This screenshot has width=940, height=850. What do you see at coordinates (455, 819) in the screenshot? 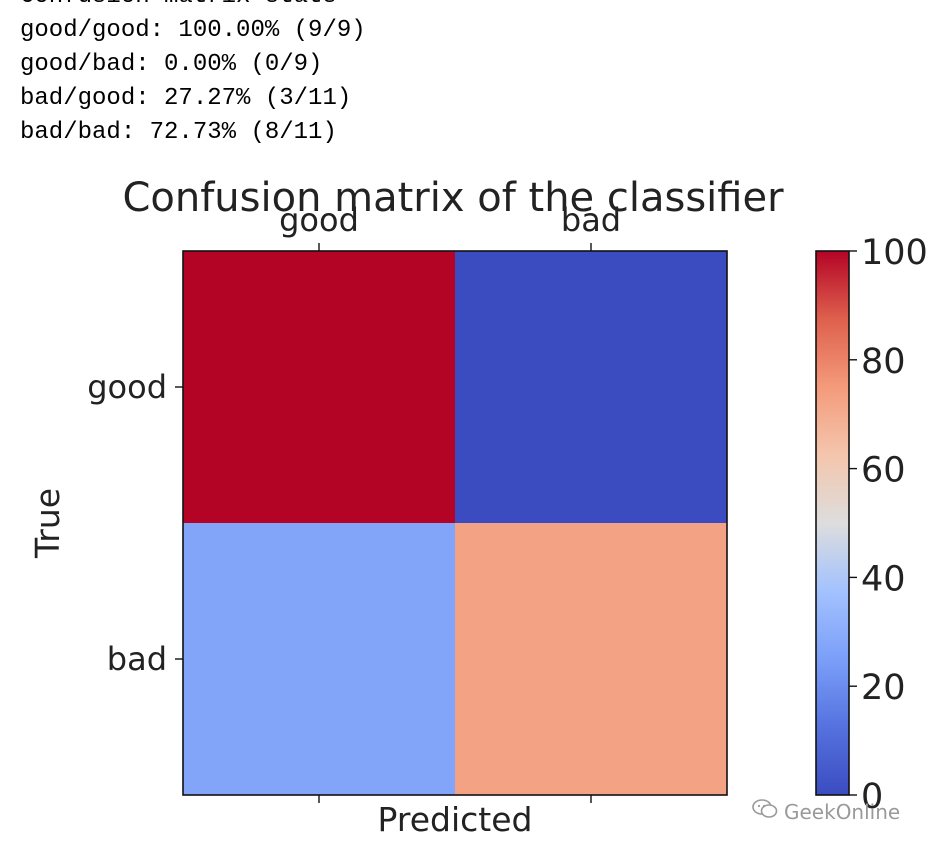
I see `x-axis-label: Predicted` at bounding box center [455, 819].